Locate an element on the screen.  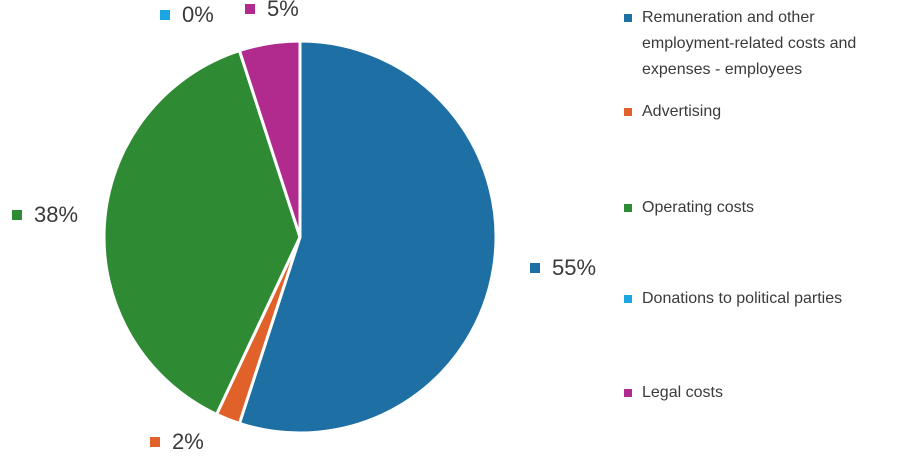
data-label-donations-to-political-parties: 0% is located at coordinates (187, 14).